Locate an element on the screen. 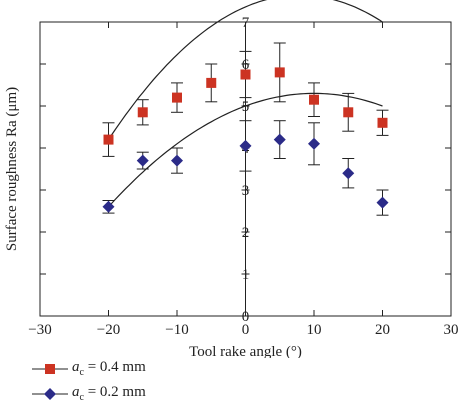  x-tick-label: 10 is located at coordinates (314, 330).